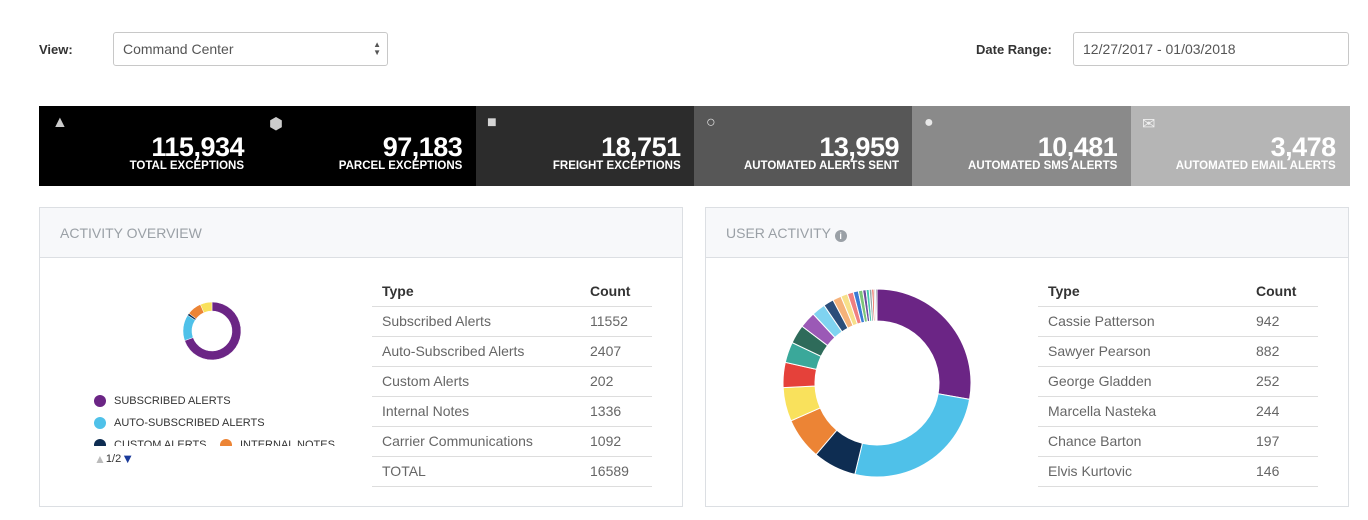 The height and width of the screenshot is (520, 1368). What do you see at coordinates (1102, 411) in the screenshot?
I see `type-cell: Marcella Nasteka` at bounding box center [1102, 411].